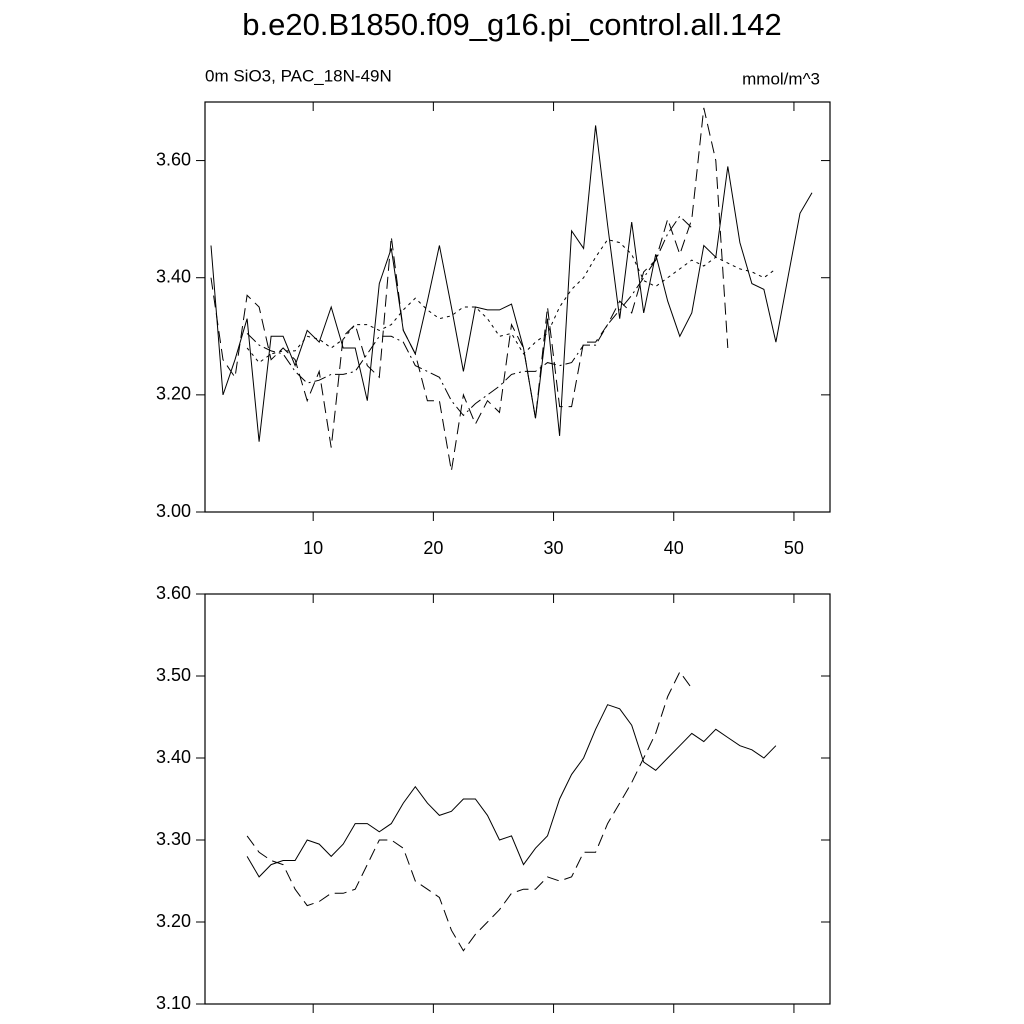 The height and width of the screenshot is (1024, 1024). What do you see at coordinates (781, 78) in the screenshot?
I see `units-label: mmol/m^3` at bounding box center [781, 78].